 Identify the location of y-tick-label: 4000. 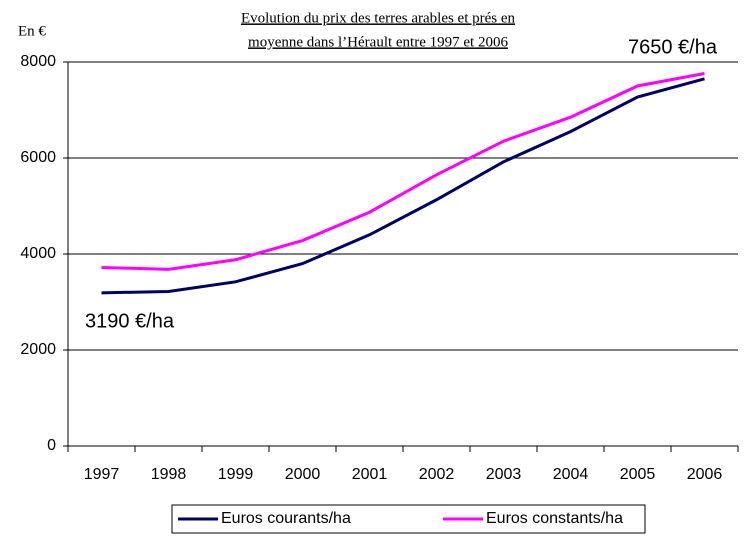
(38, 253).